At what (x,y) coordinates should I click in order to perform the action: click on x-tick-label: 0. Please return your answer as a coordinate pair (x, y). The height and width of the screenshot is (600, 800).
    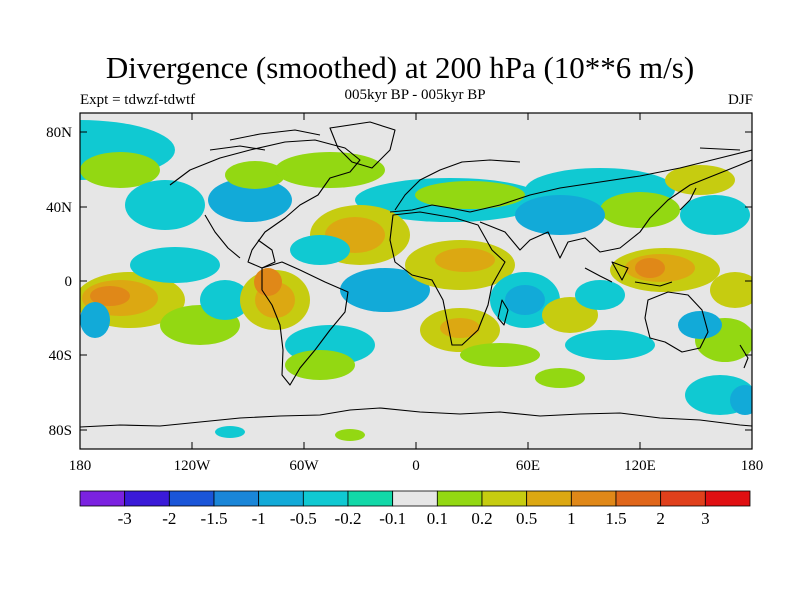
    Looking at the image, I should click on (416, 466).